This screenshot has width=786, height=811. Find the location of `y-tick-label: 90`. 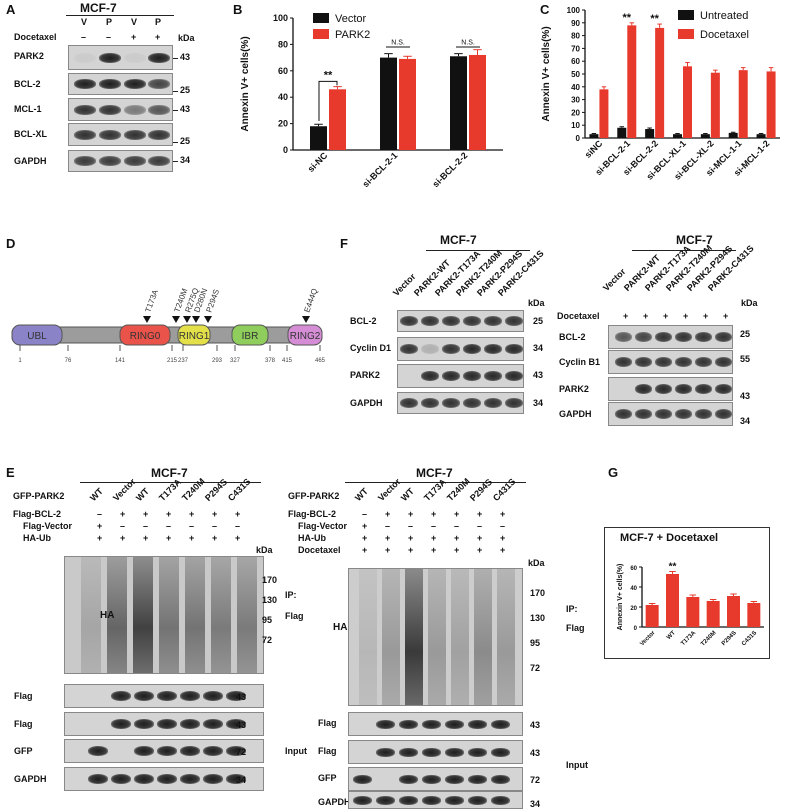

y-tick-label: 90 is located at coordinates (575, 23).